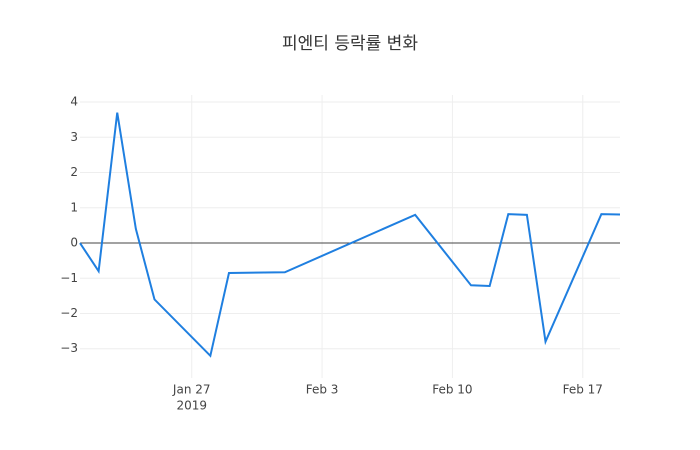  What do you see at coordinates (74, 172) in the screenshot?
I see `y-tick-label: 2` at bounding box center [74, 172].